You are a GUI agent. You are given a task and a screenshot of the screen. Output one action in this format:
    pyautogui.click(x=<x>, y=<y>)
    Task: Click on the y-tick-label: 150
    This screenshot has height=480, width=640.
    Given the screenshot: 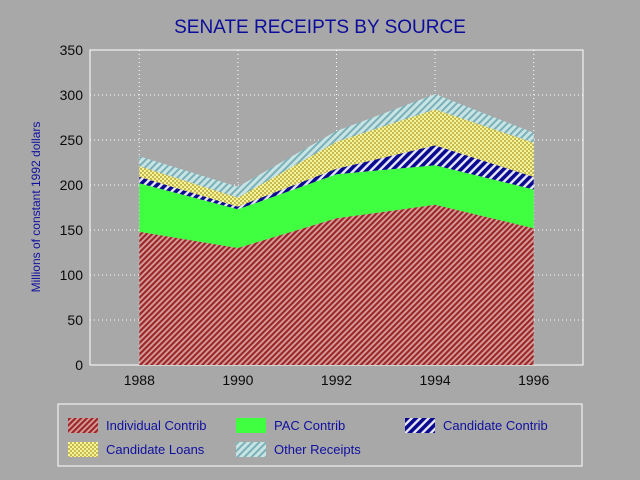 What is the action you would take?
    pyautogui.click(x=72, y=230)
    